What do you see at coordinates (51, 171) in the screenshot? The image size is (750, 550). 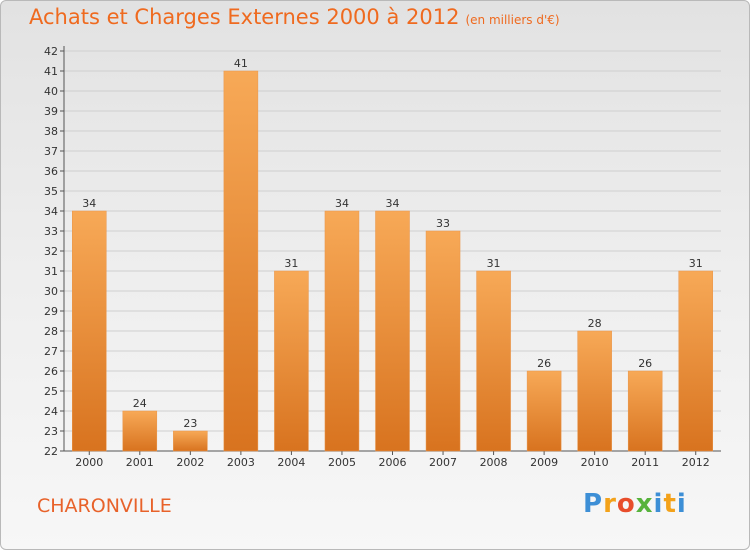 I see `y-tick-label: 36` at bounding box center [51, 171].